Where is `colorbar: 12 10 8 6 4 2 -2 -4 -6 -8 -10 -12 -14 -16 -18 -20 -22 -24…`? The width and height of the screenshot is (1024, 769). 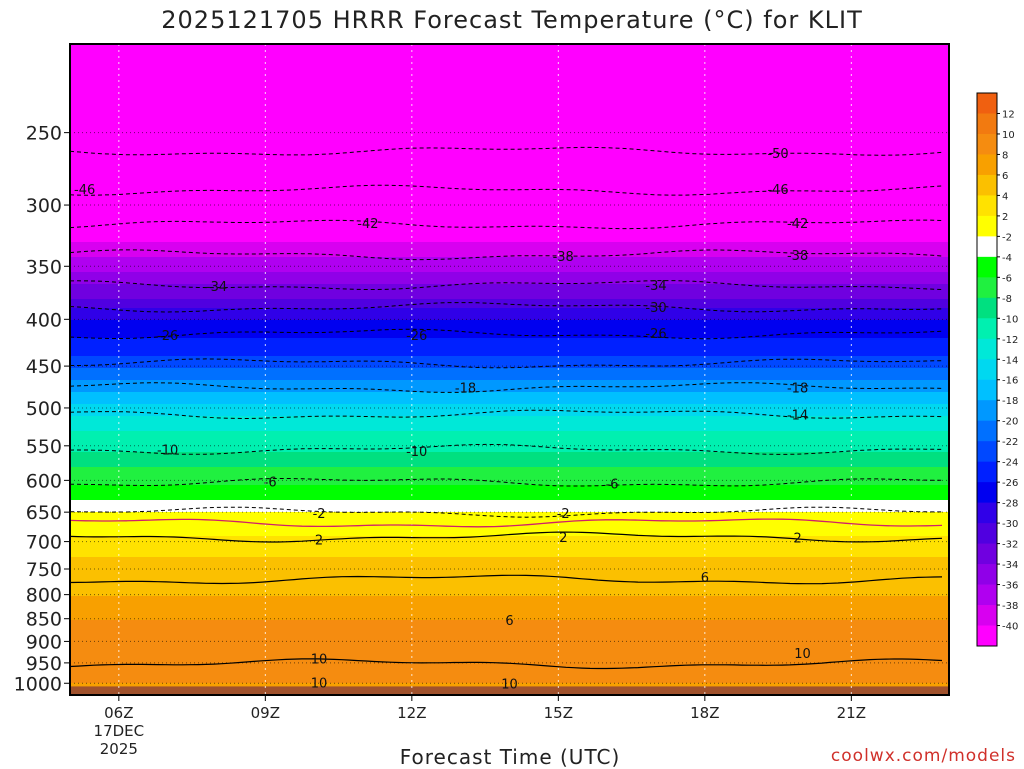
colorbar: 12 10 8 6 4 2 -2 -4 -6 -8 -10 -12 -14 -16 -18 -20 -22 -24… is located at coordinates (997, 369).